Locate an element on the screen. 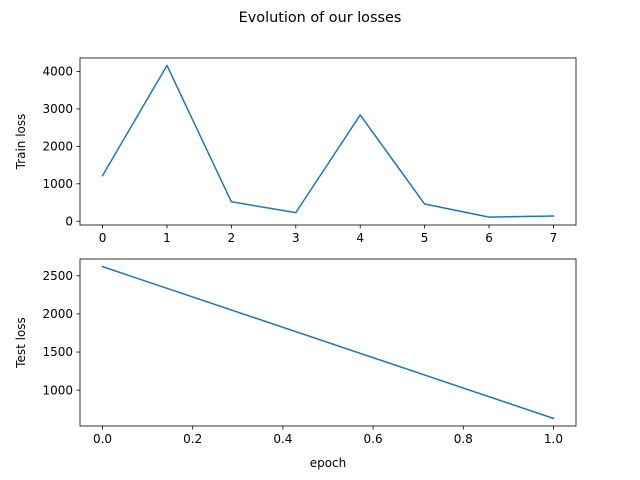 This screenshot has width=640, height=480. x-tick-label: 0.0 is located at coordinates (102, 439).